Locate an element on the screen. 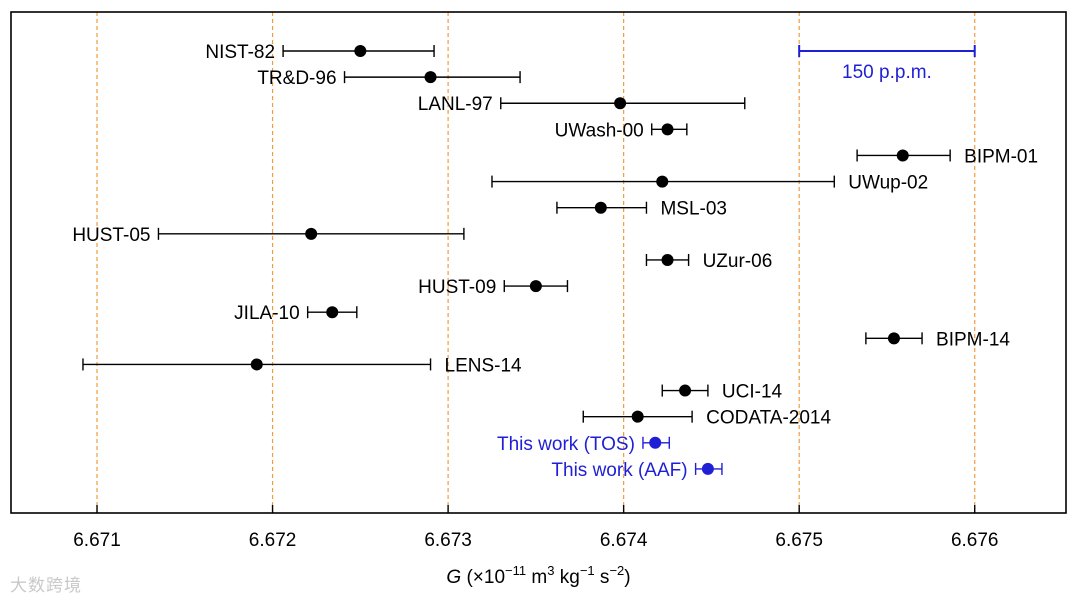 The height and width of the screenshot is (603, 1080). point-label: BIPM-01 is located at coordinates (1001, 156).